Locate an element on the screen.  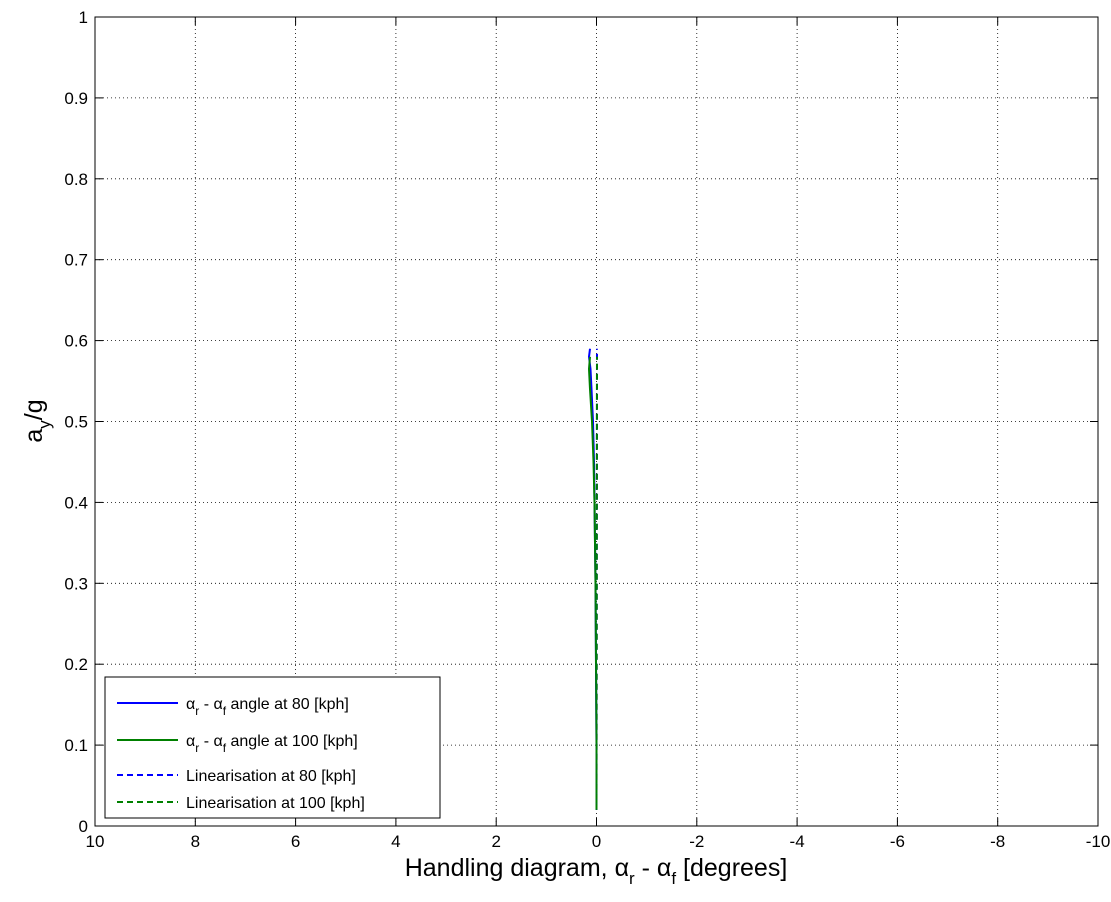
y-tick-labels: 0 0.1 0.2 0.3 0.4 0.5 0.6 0.7 0.8 0.9 1 is located at coordinates (76, 422).